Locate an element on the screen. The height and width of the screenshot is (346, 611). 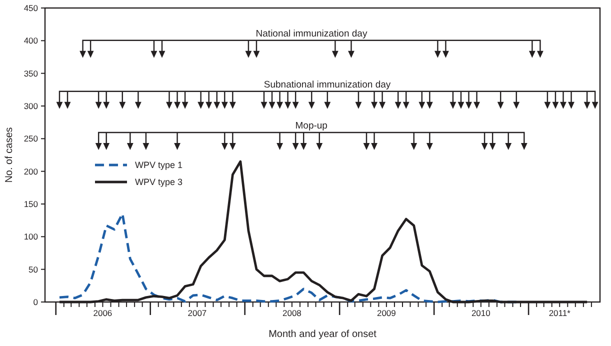
legend-label: WPV type 3 is located at coordinates (159, 182).